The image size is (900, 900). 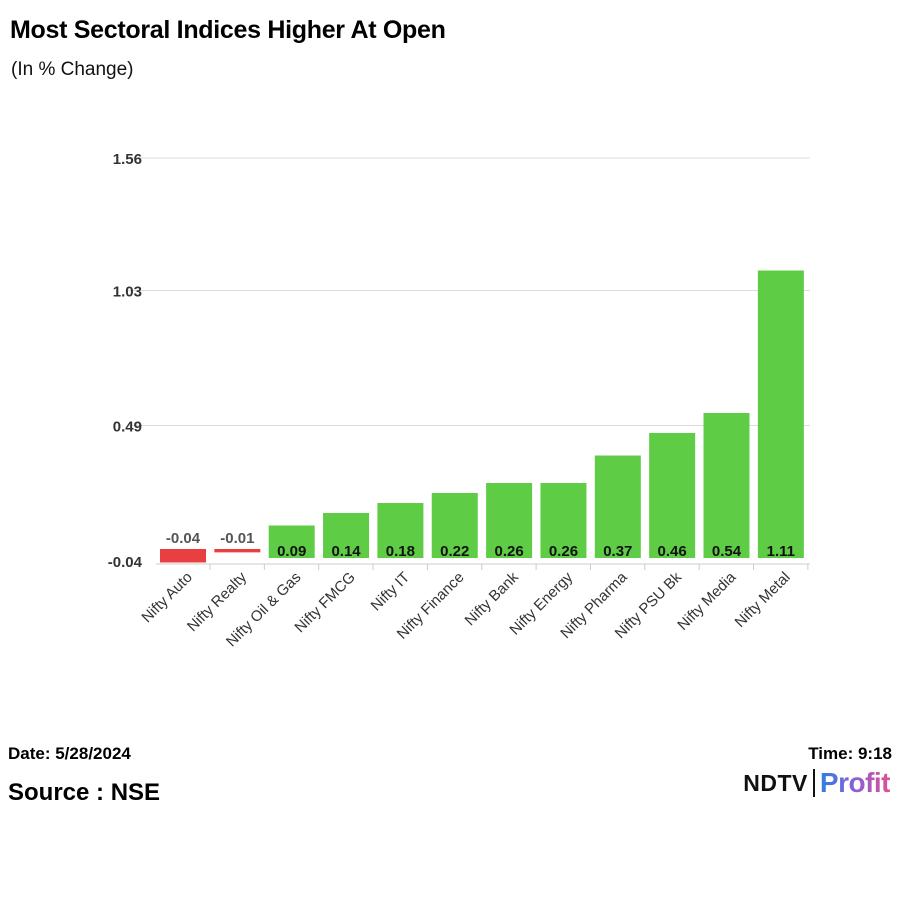 I want to click on date-label: Date: 5/28/2024, so click(x=69, y=753).